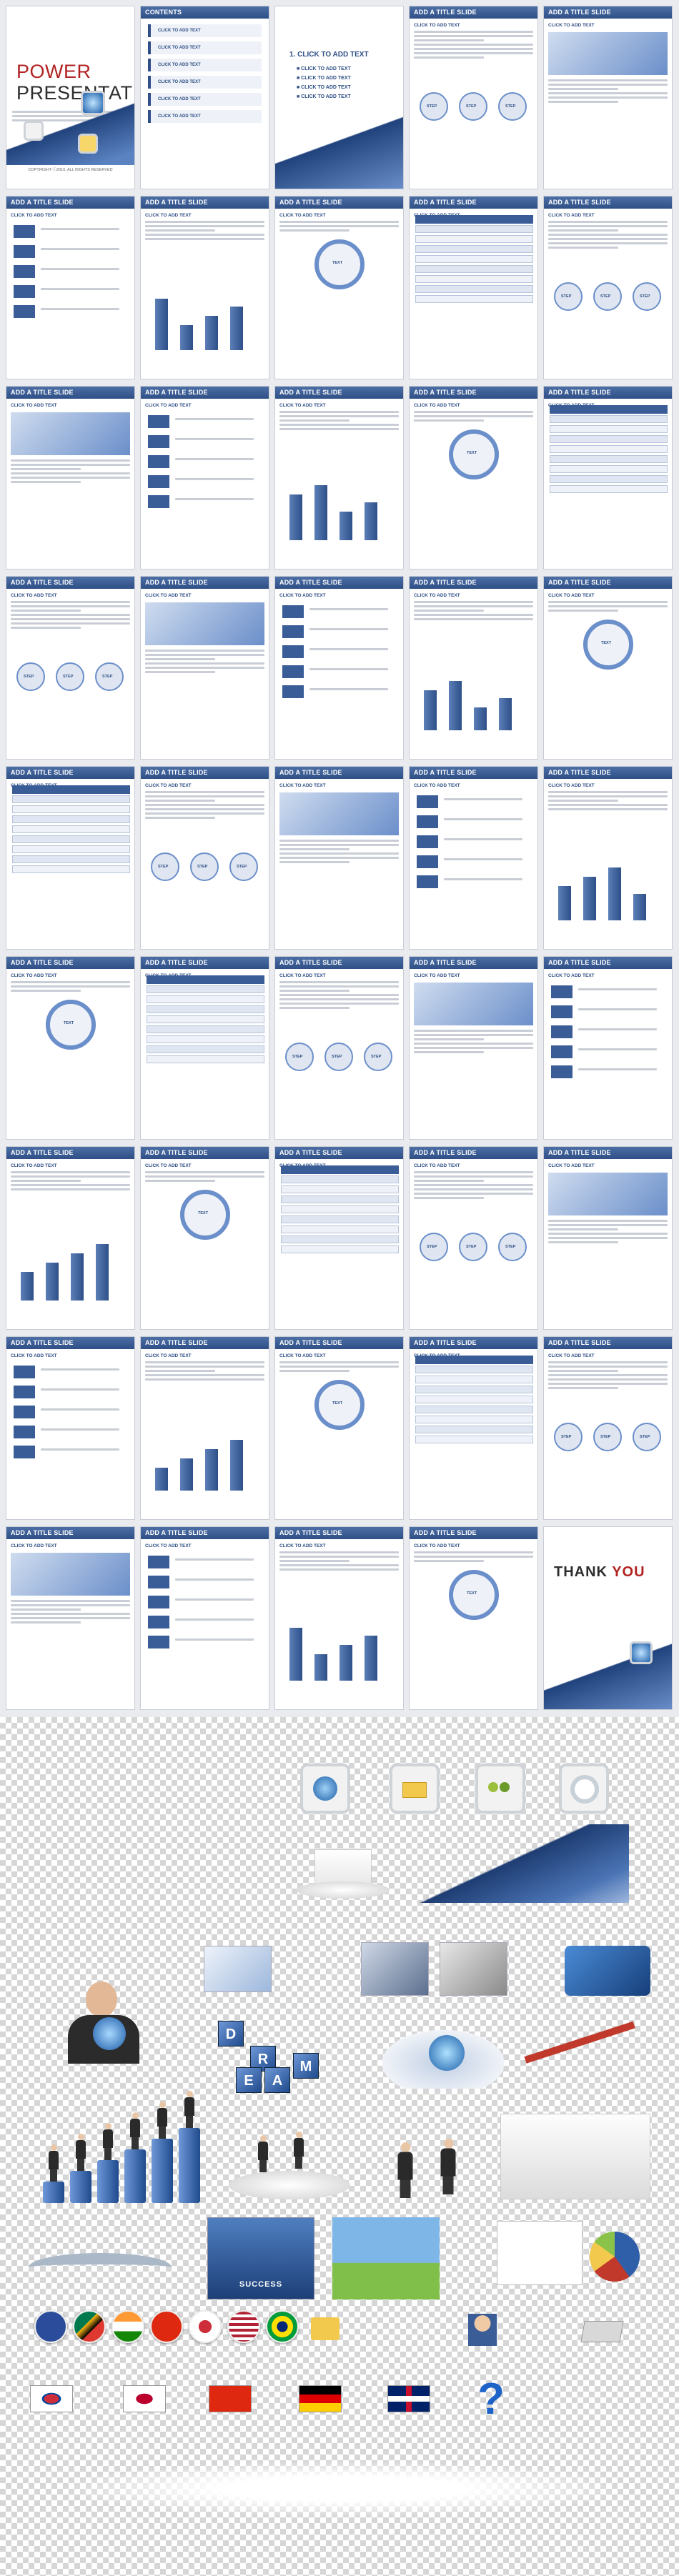 This screenshot has width=679, height=2576. What do you see at coordinates (602, 2331) in the screenshot?
I see `laptop-icon` at bounding box center [602, 2331].